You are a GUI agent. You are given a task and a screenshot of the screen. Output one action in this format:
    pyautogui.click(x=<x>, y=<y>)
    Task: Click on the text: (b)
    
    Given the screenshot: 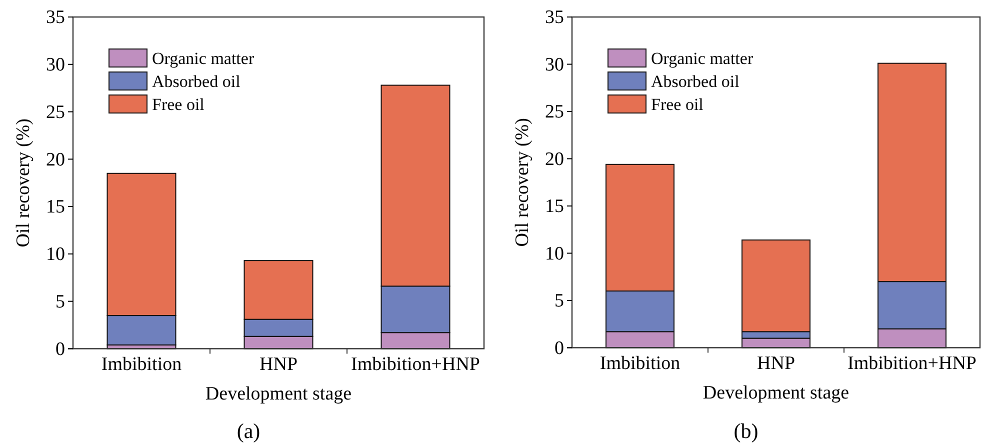 What is the action you would take?
    pyautogui.click(x=746, y=431)
    